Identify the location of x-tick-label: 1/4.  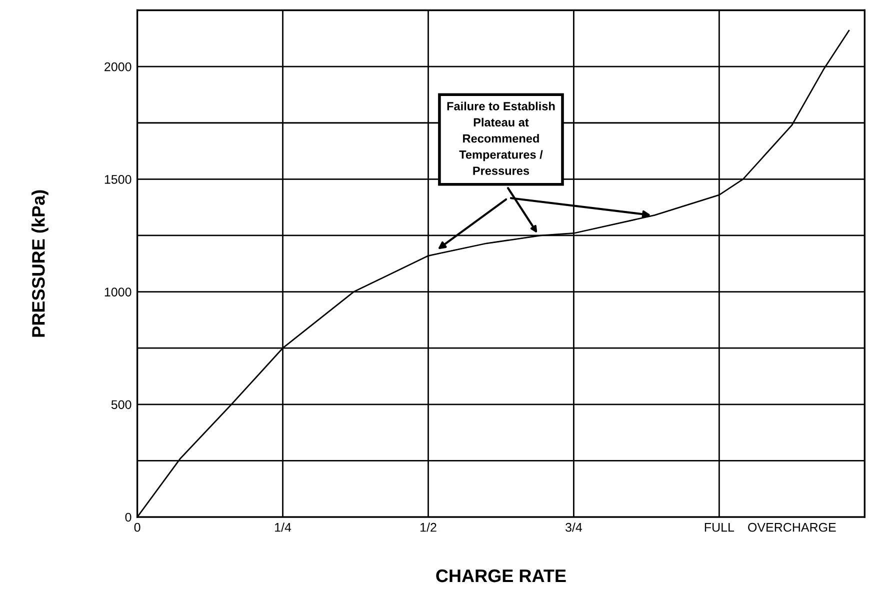
(283, 527).